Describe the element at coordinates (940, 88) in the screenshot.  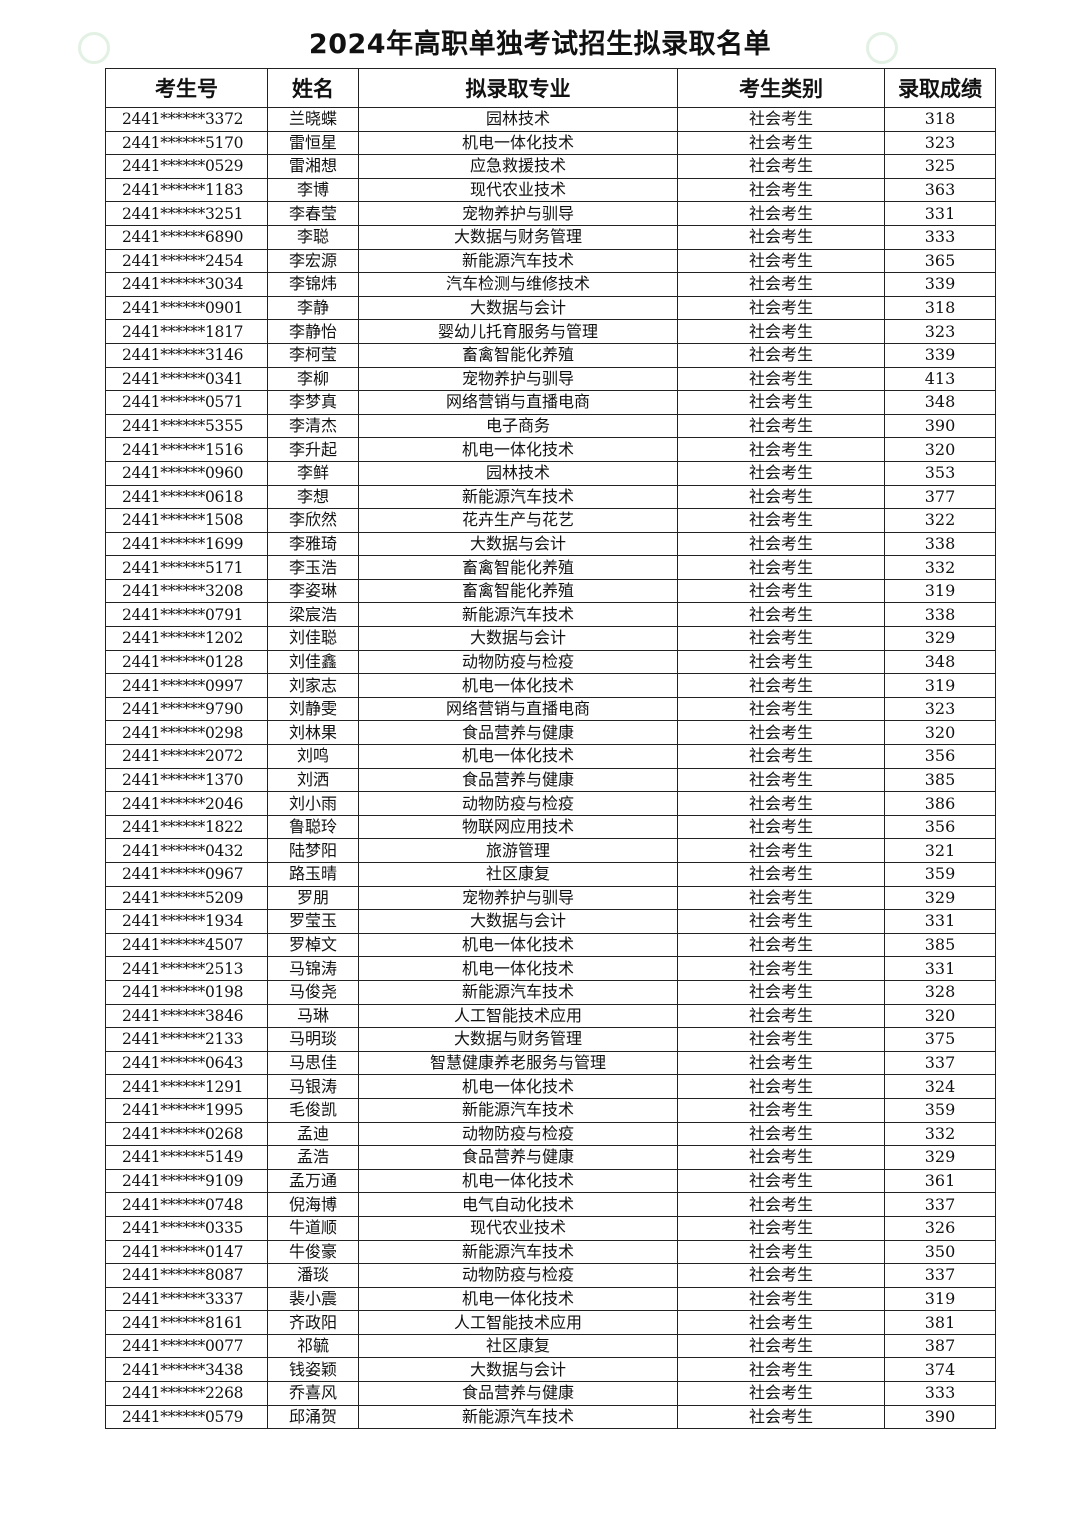
I see `header-score: 录取成绩` at that location.